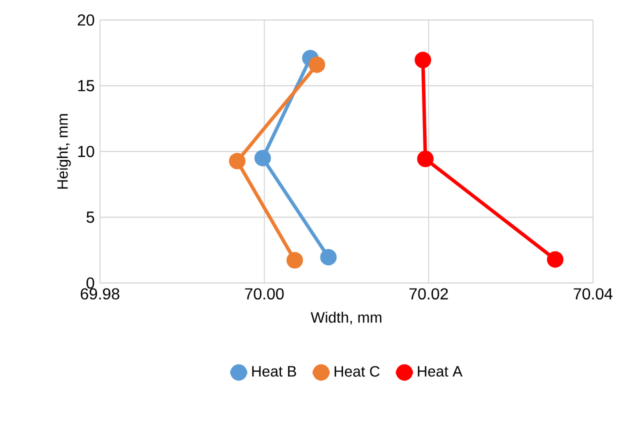  Describe the element at coordinates (63, 151) in the screenshot. I see `y-axis-title: Height, mm` at that location.